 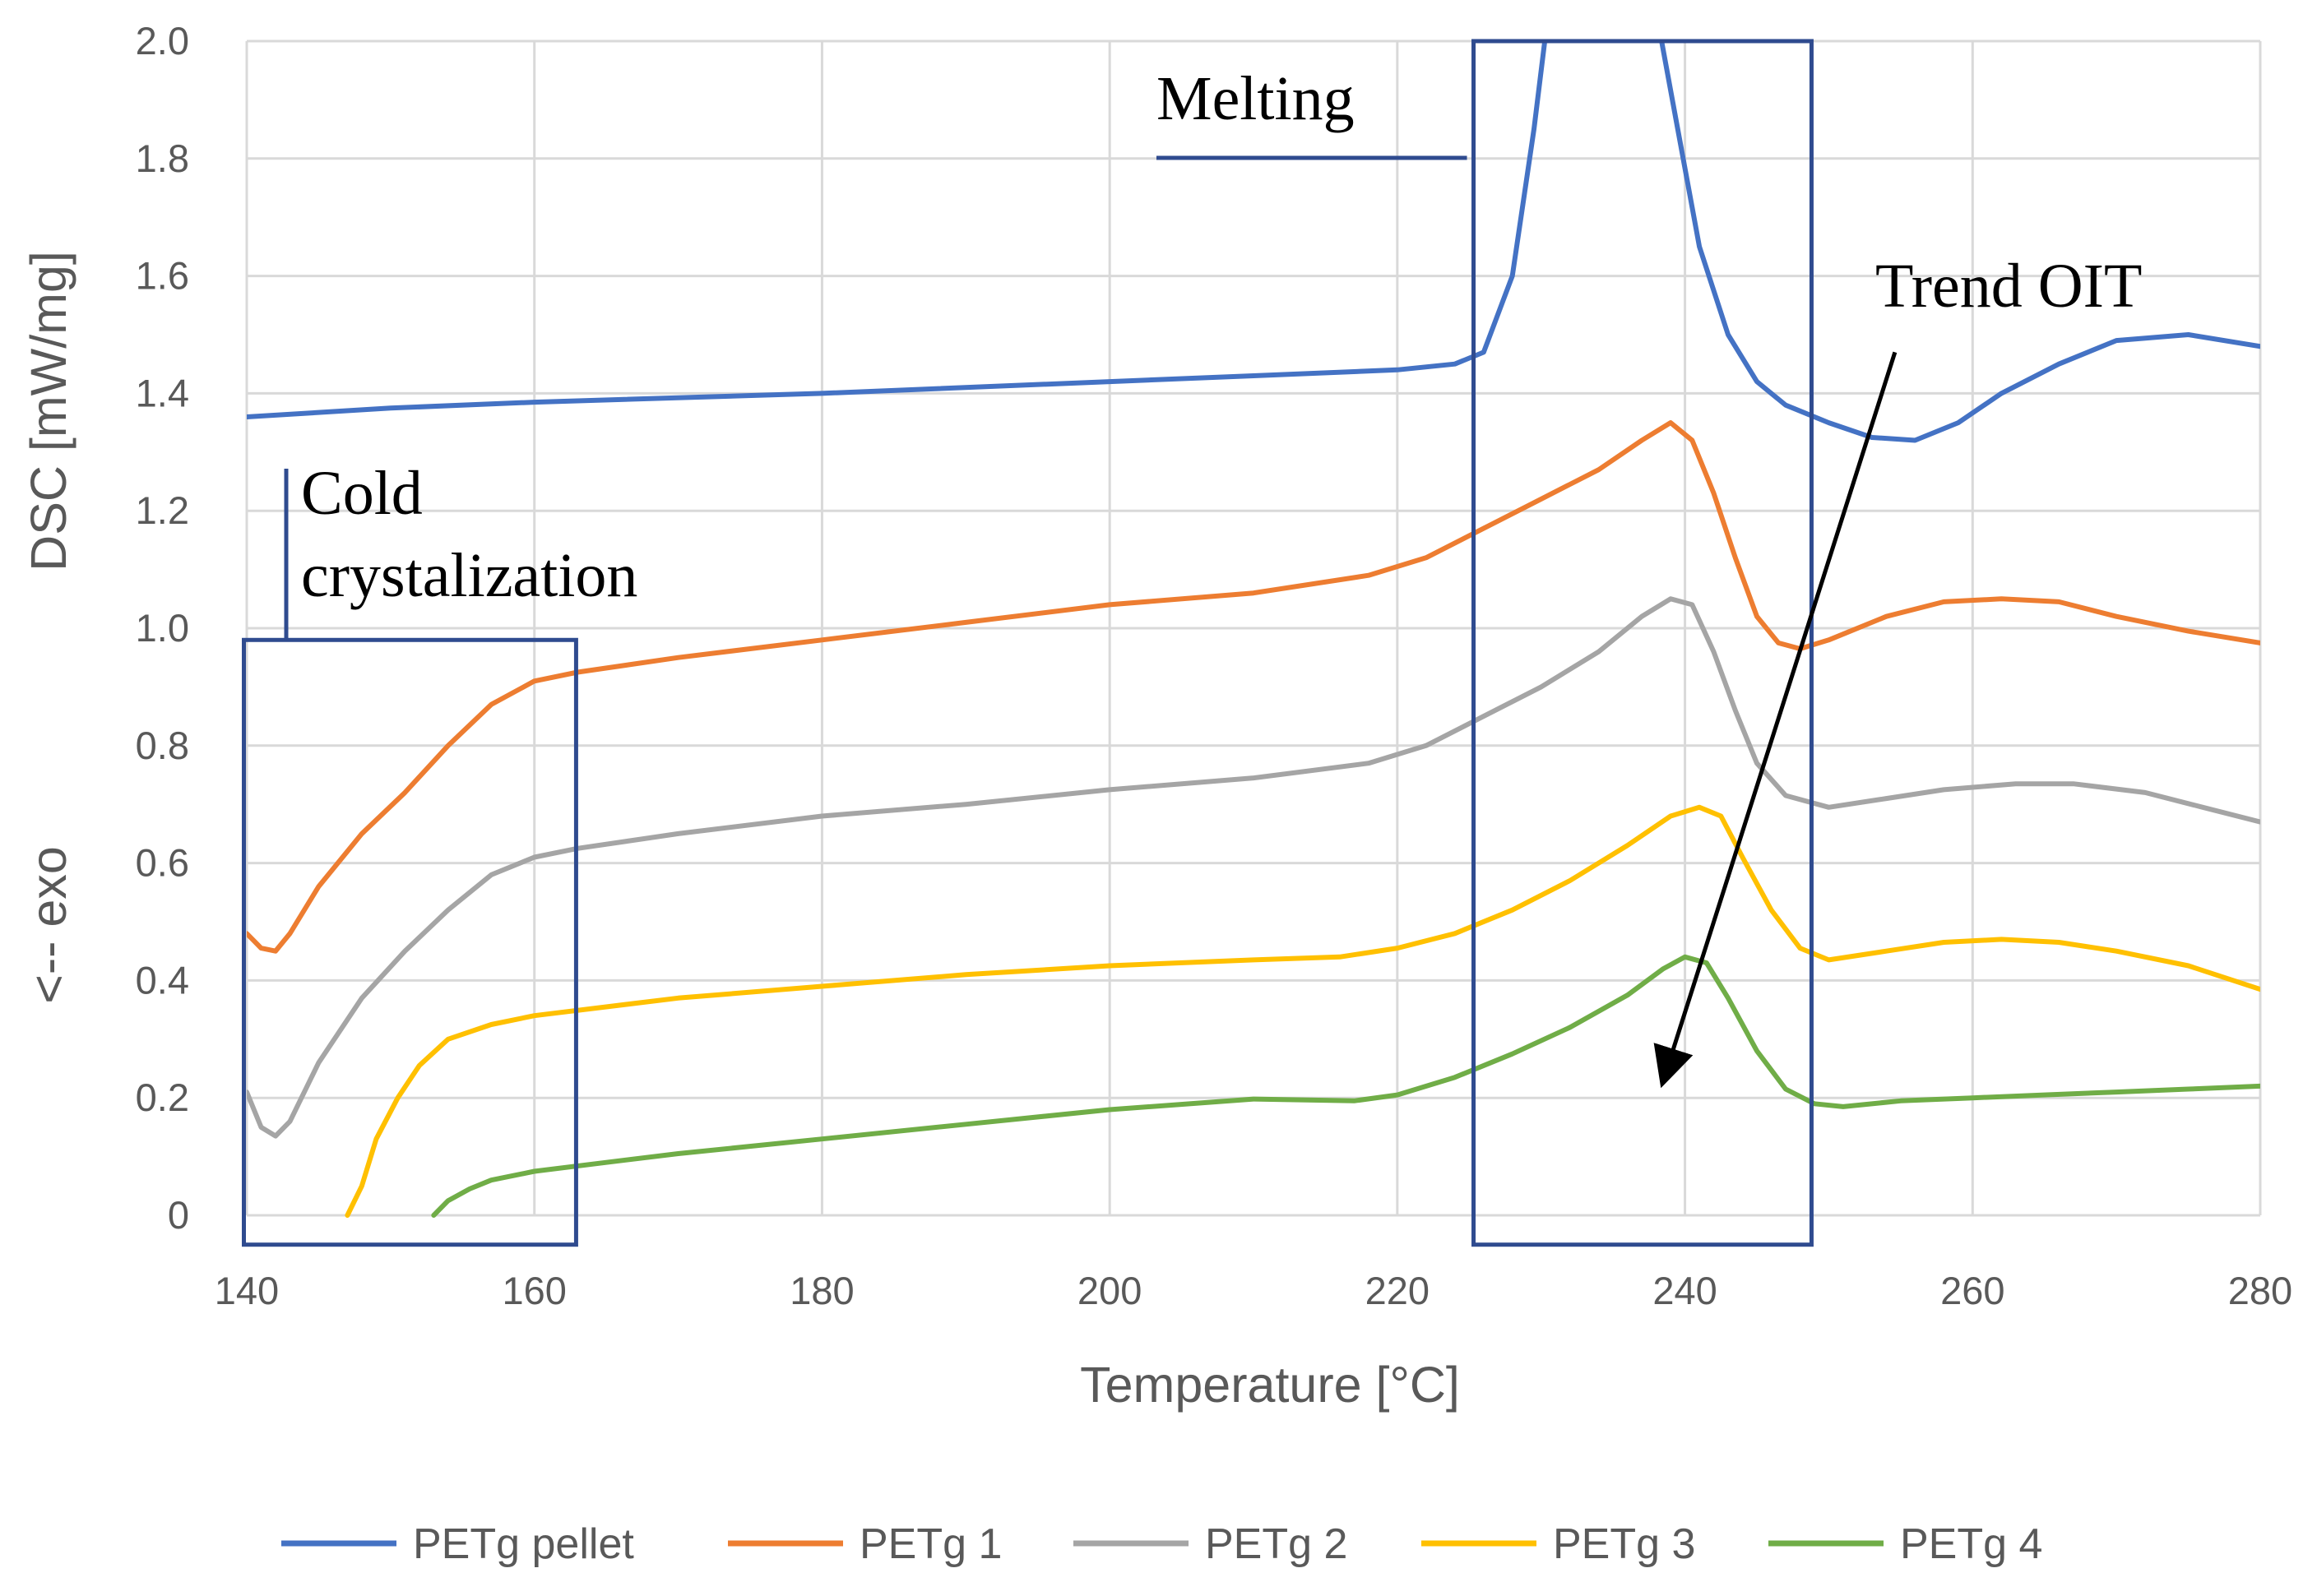 I want to click on legend-label: PETg 4, so click(x=1971, y=1544).